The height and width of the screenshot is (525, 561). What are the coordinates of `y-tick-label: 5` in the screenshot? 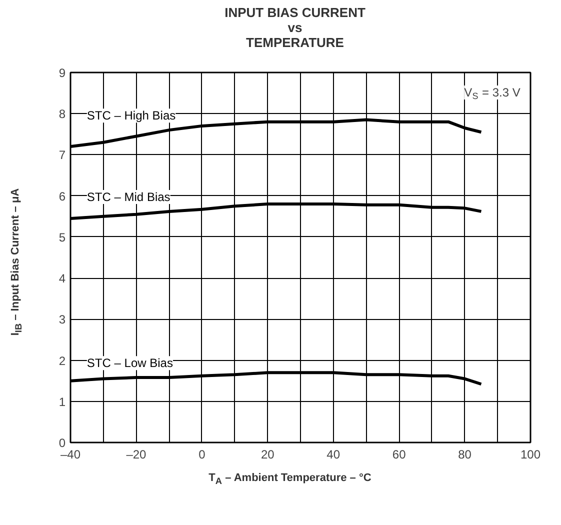 It's located at (62, 237).